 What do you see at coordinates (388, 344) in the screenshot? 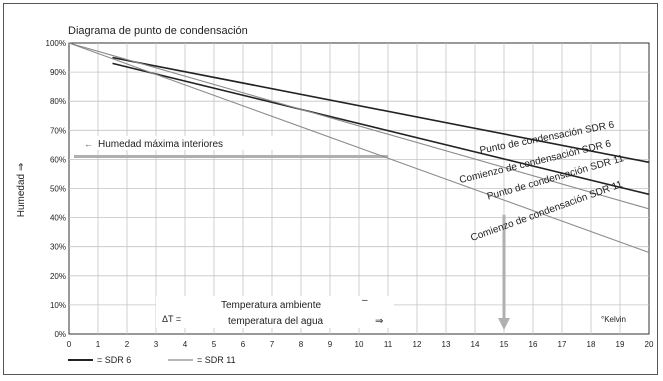
I see `x-tick-label: 11` at bounding box center [388, 344].